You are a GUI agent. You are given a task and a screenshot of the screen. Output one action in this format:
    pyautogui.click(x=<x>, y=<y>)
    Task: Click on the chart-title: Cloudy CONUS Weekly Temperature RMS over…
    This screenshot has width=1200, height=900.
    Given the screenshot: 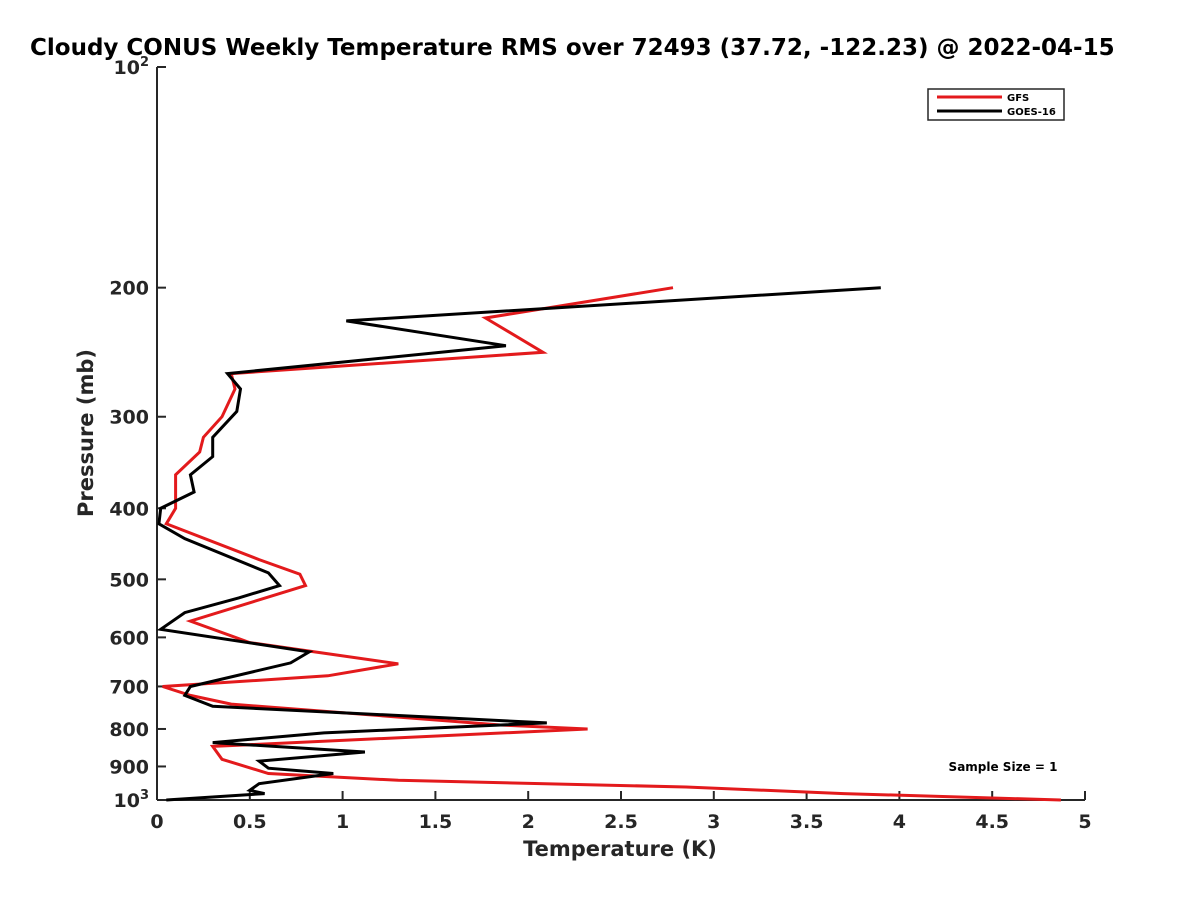 What is the action you would take?
    pyautogui.click(x=572, y=48)
    